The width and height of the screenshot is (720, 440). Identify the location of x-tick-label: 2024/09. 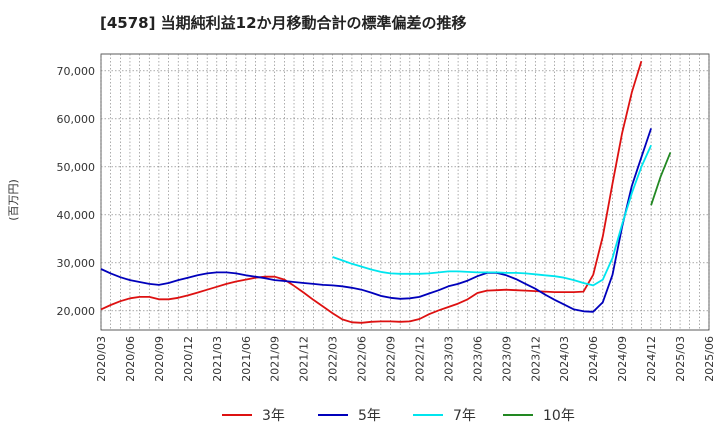
(622, 359).